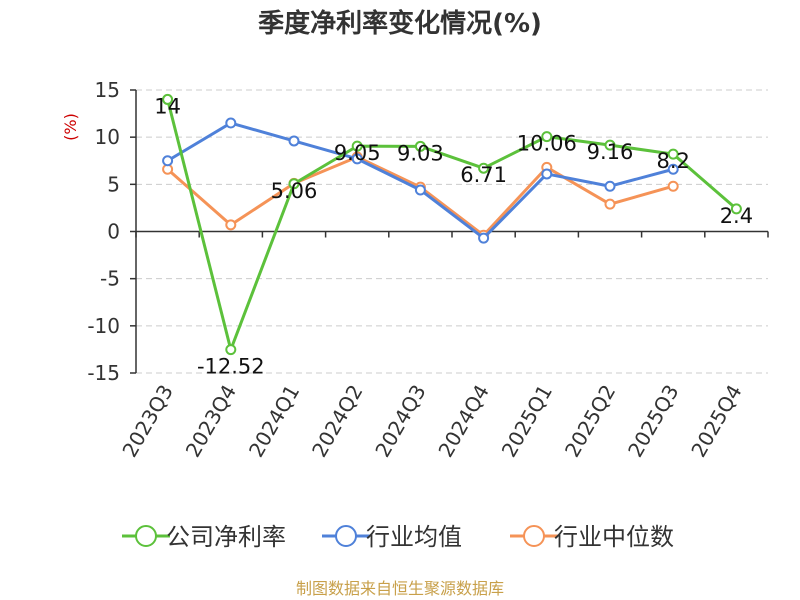 The image size is (800, 600). I want to click on legend-item: 行业均值, so click(414, 537).